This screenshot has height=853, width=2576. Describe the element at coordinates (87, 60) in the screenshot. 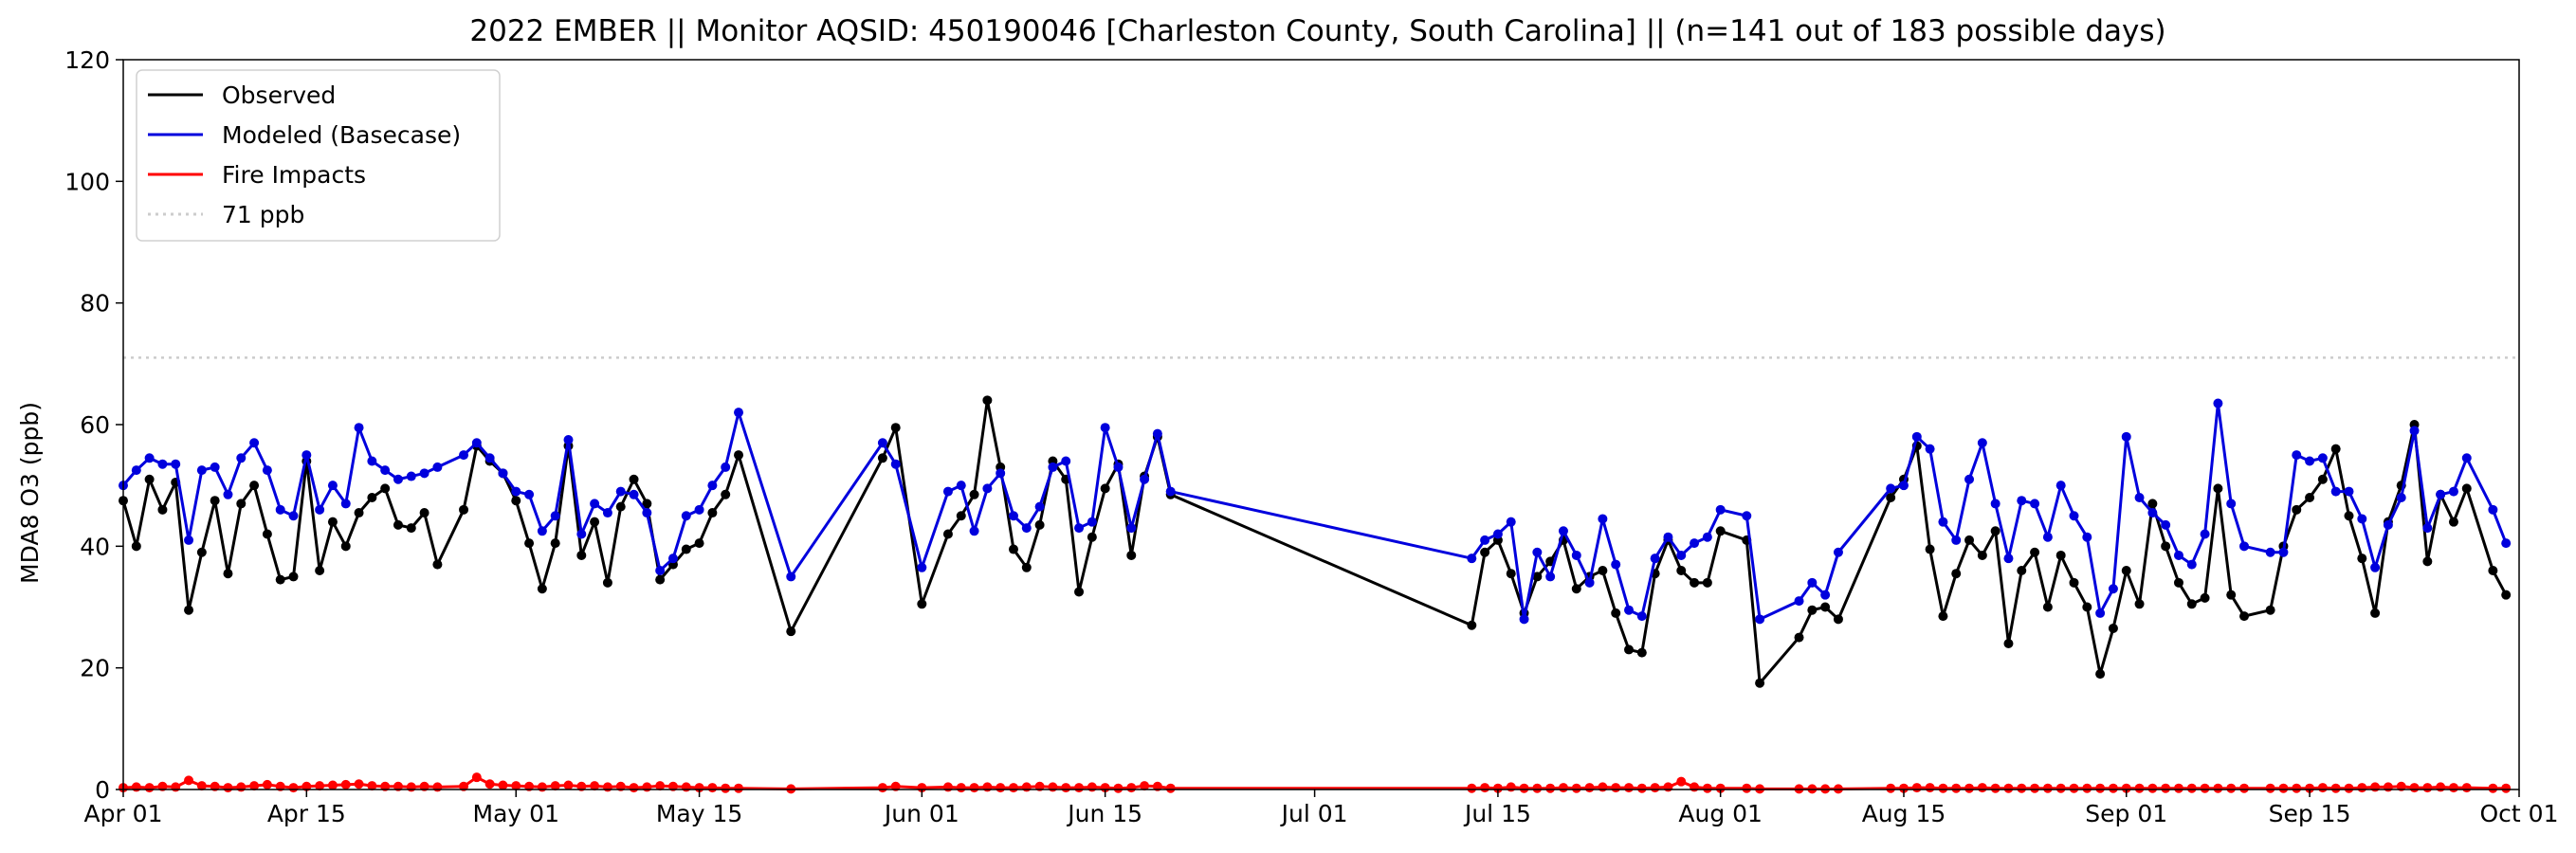

I see `y-tick-label: 120` at that location.